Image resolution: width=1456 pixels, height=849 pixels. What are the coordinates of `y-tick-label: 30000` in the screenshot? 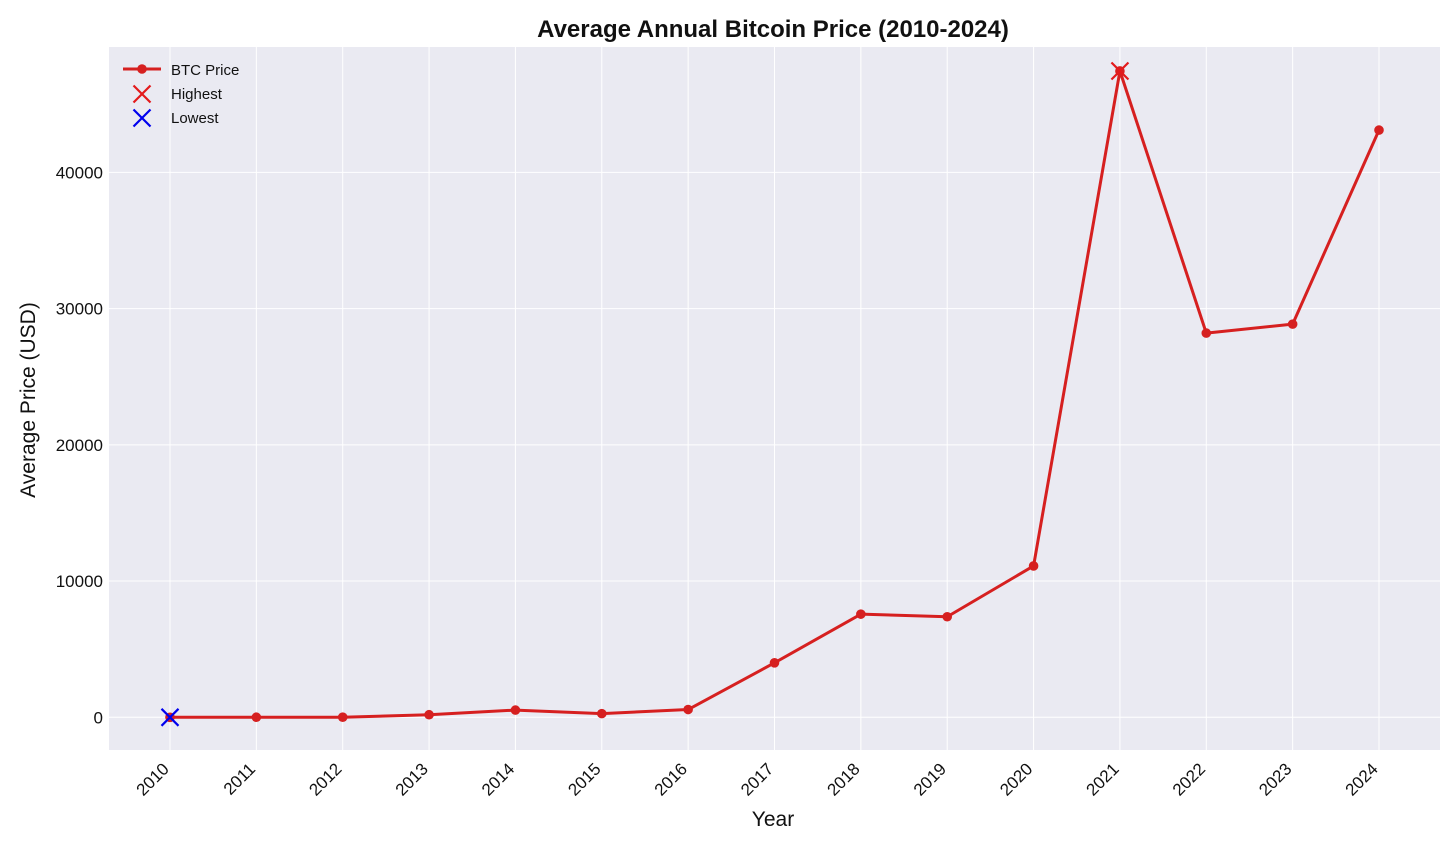 It's located at (79, 309).